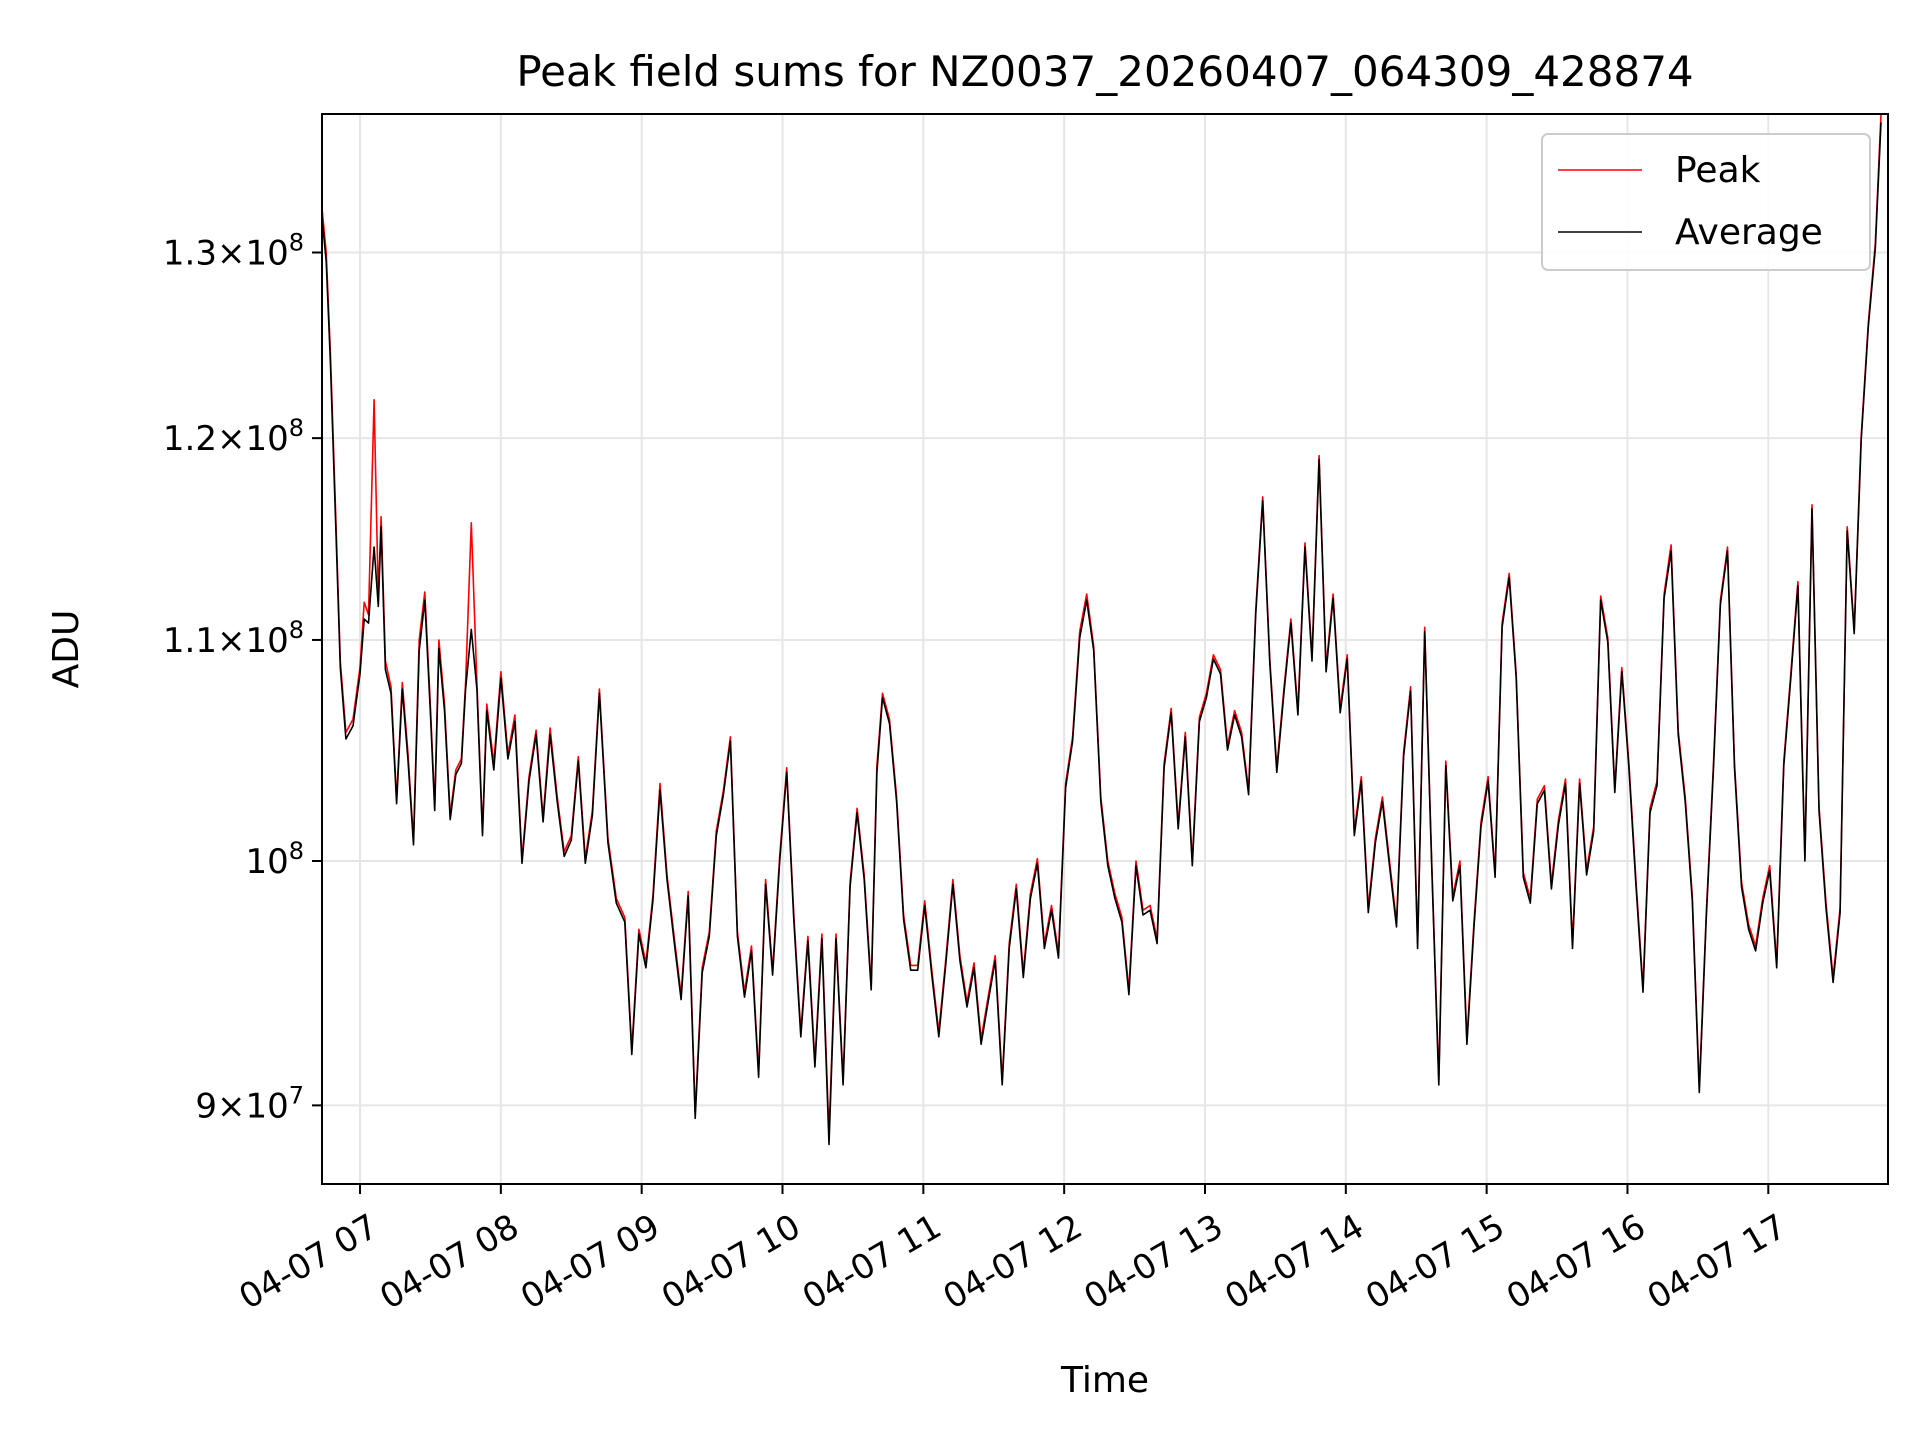  I want to click on legend: Peak Average, so click(1706, 202).